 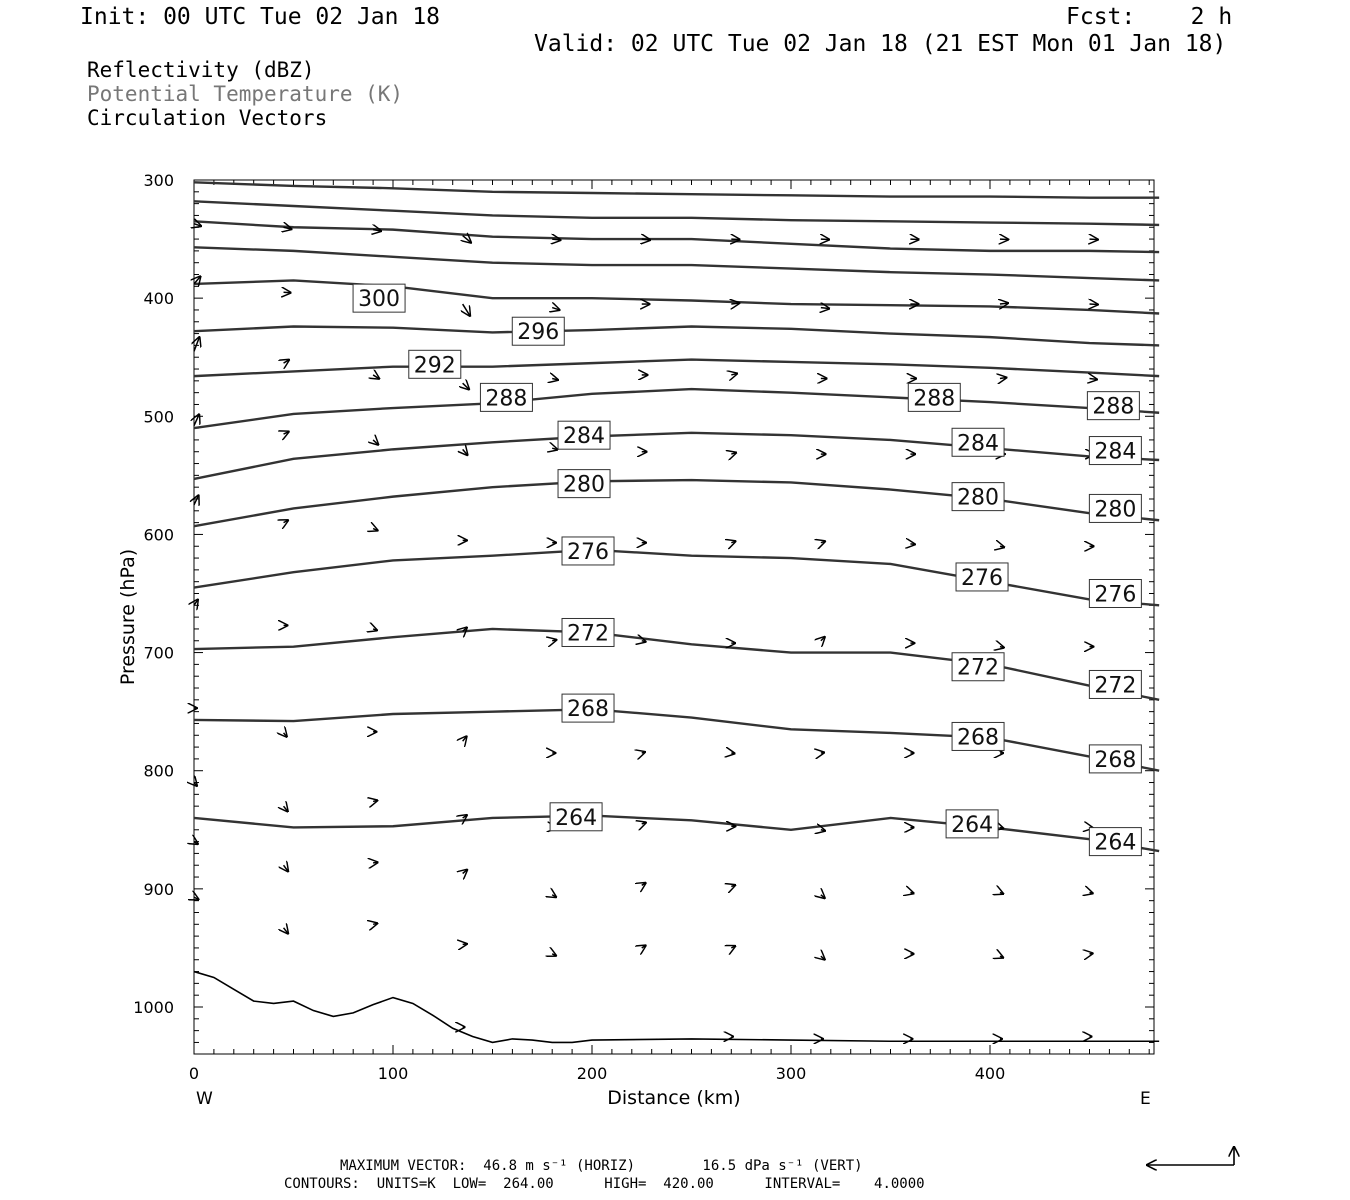 I want to click on y-tick-label: 300, so click(x=158, y=180).